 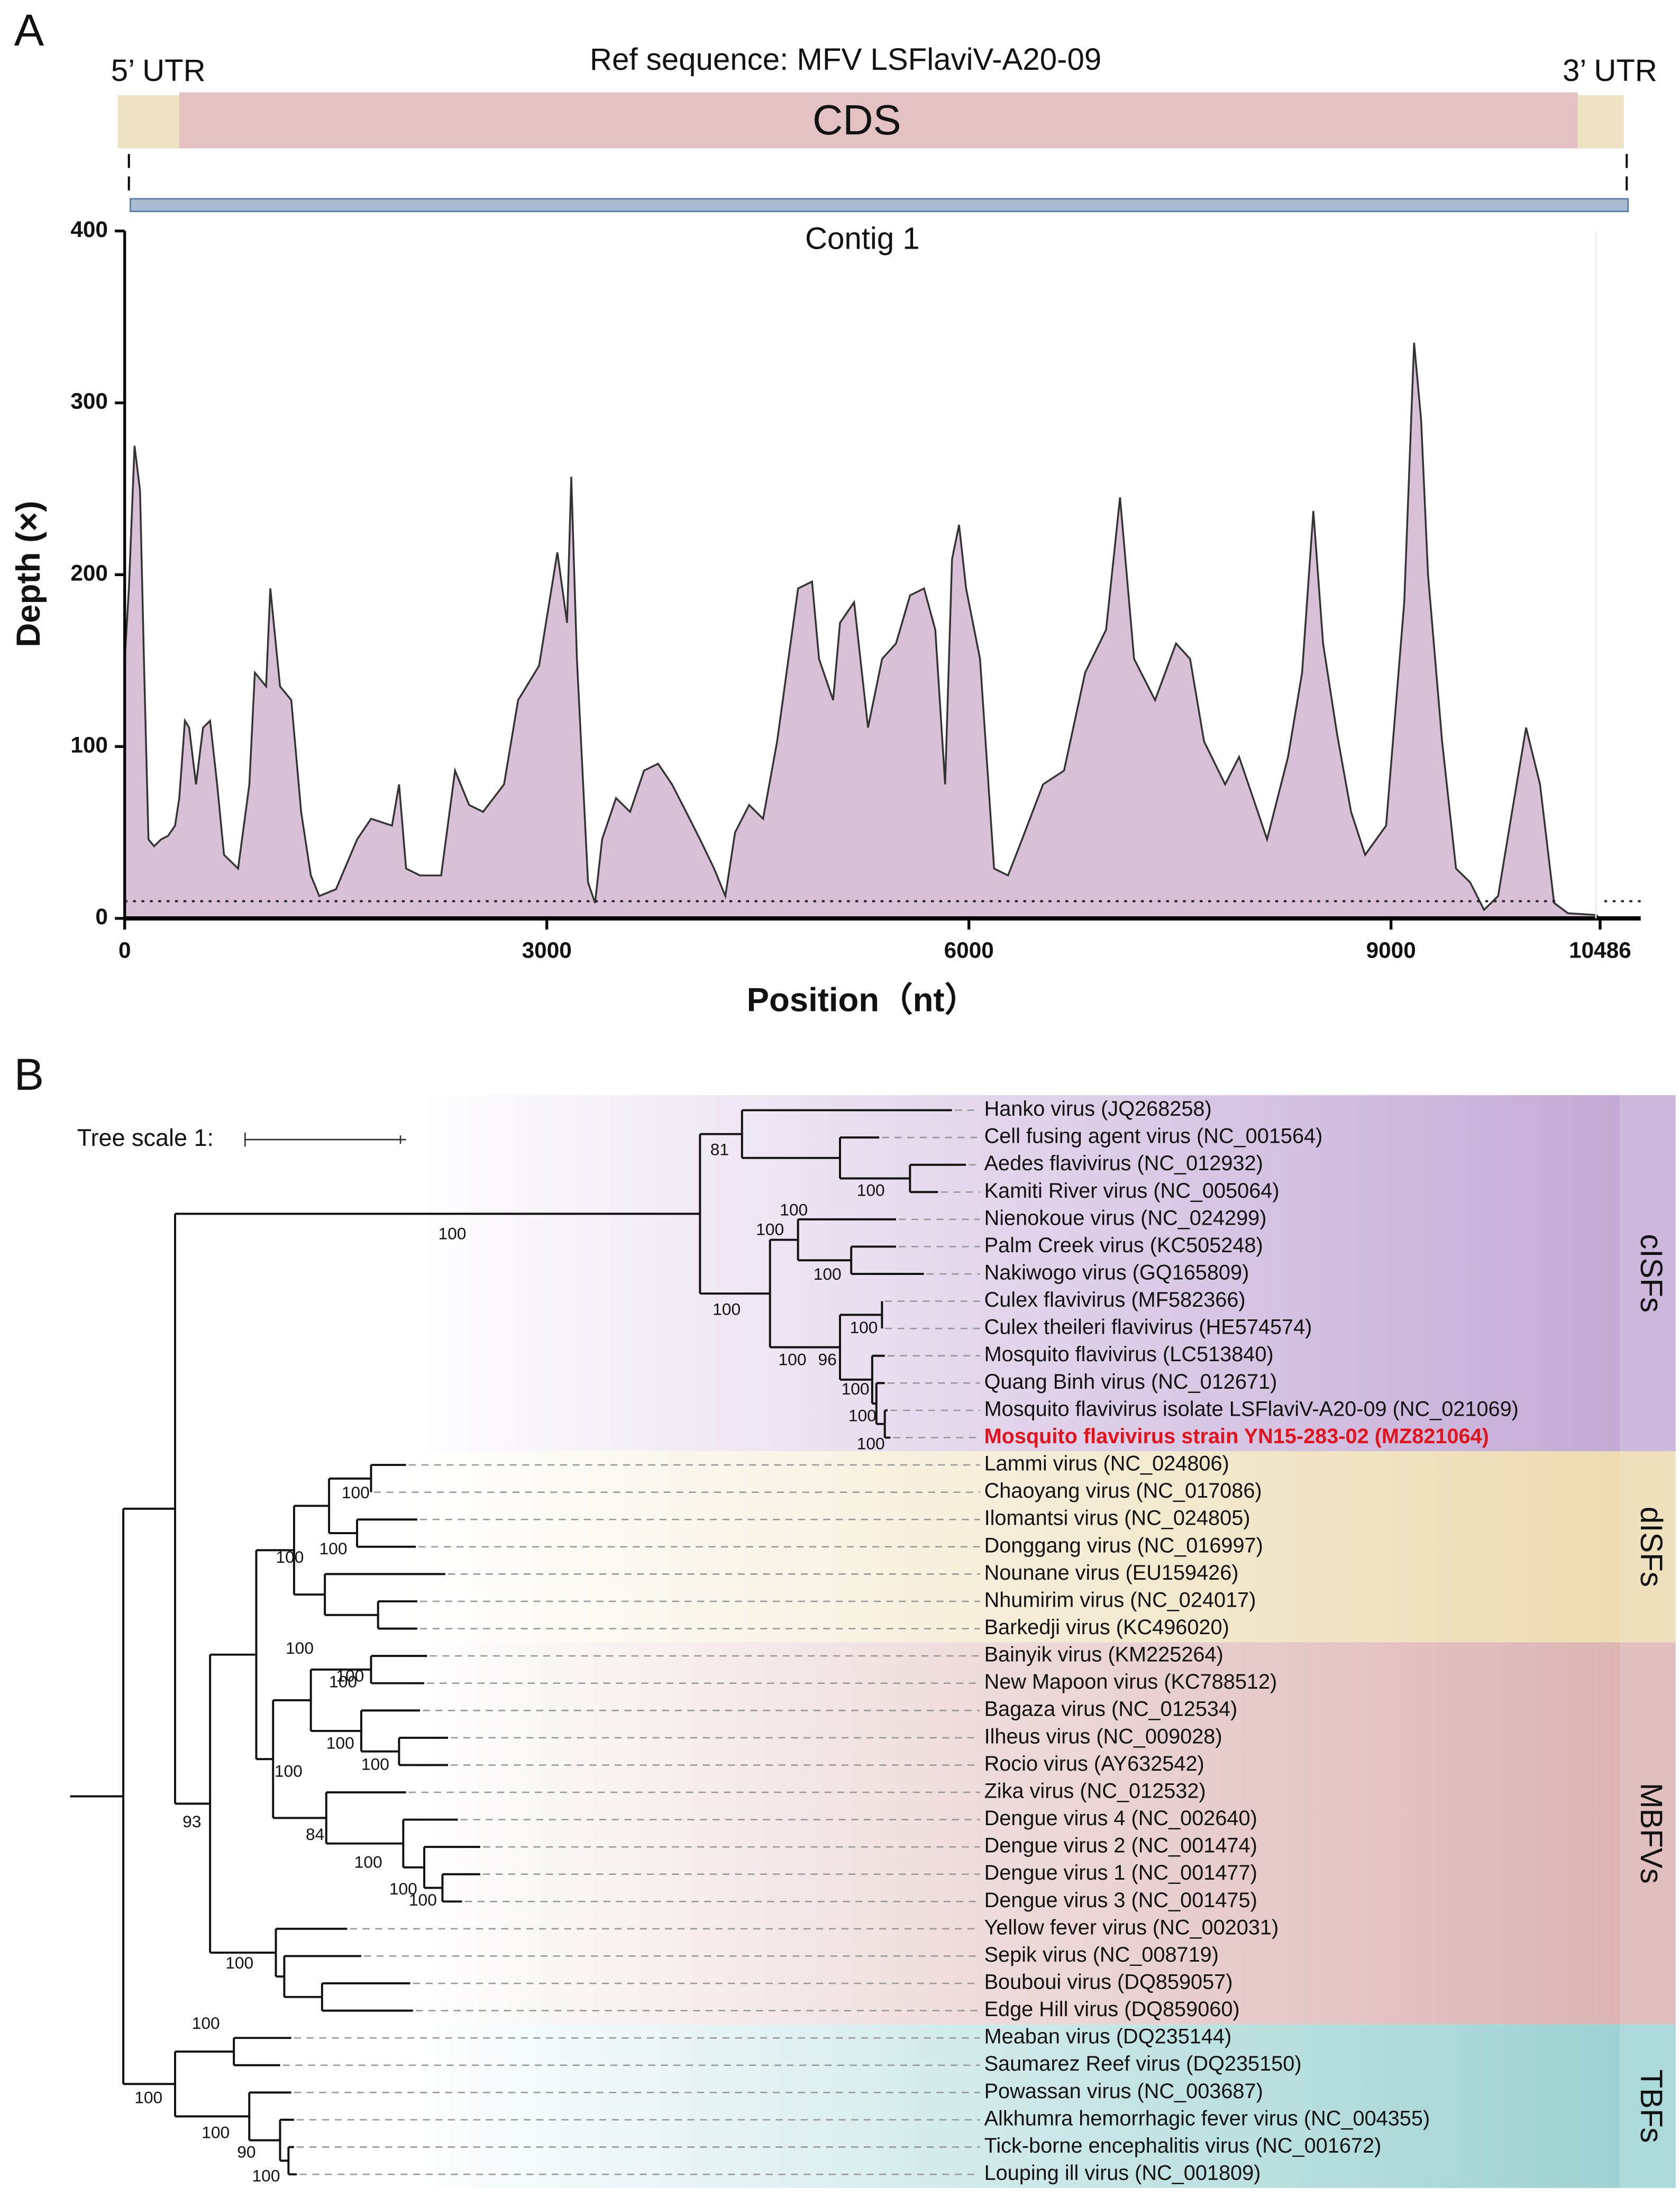 I want to click on cds-label: CDS, so click(x=856, y=119).